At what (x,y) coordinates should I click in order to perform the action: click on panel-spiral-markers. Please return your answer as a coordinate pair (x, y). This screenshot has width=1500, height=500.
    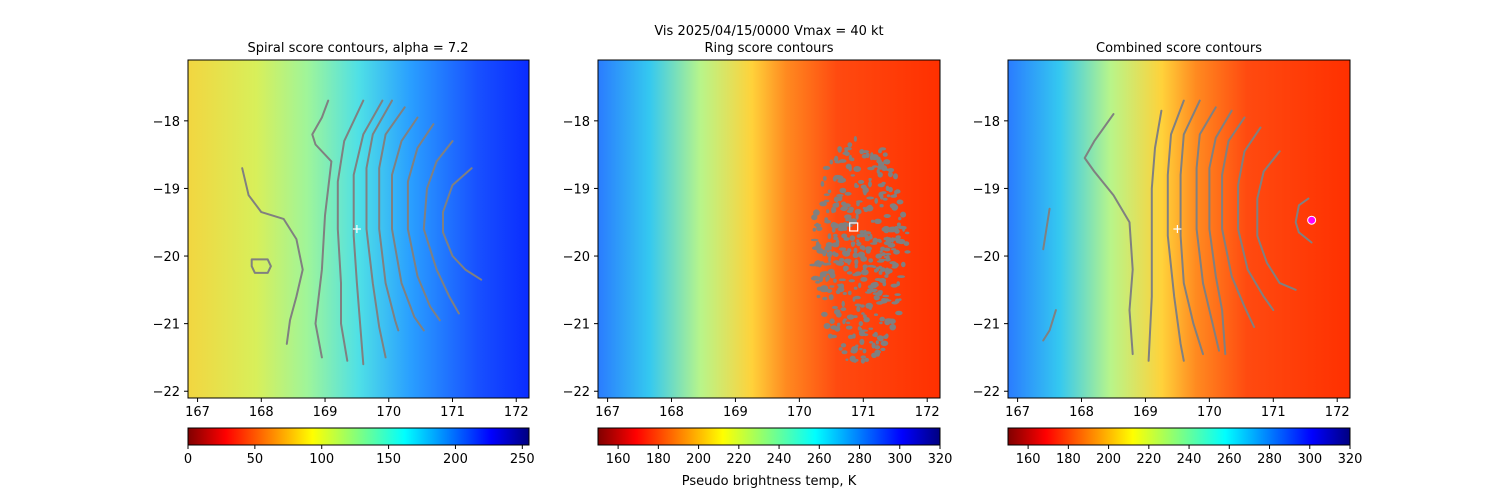
    Looking at the image, I should click on (356, 229).